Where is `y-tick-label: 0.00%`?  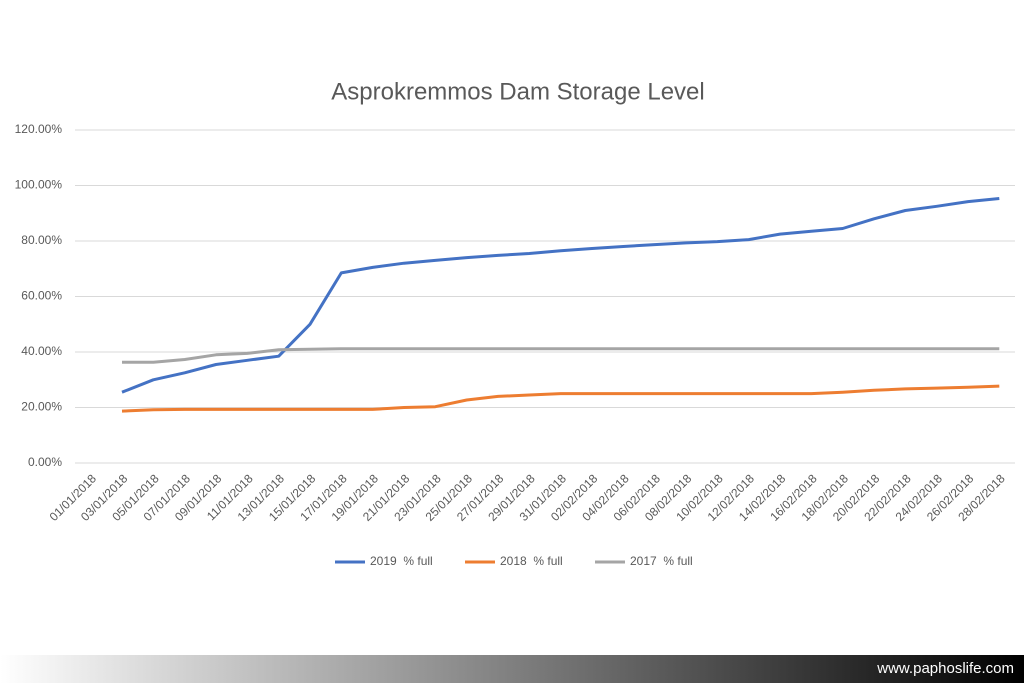 y-tick-label: 0.00% is located at coordinates (45, 462).